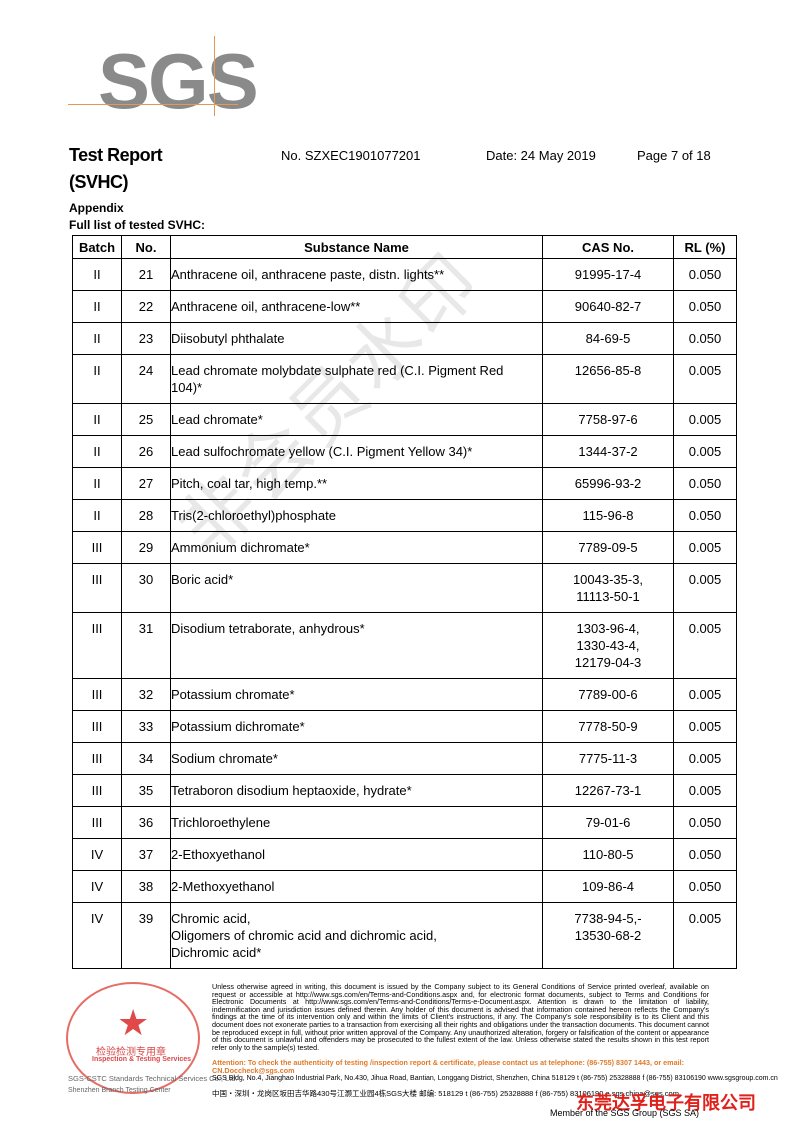 The width and height of the screenshot is (793, 1121). What do you see at coordinates (625, 1113) in the screenshot?
I see `member-line: Member of the SGS Group (SGS SA)` at bounding box center [625, 1113].